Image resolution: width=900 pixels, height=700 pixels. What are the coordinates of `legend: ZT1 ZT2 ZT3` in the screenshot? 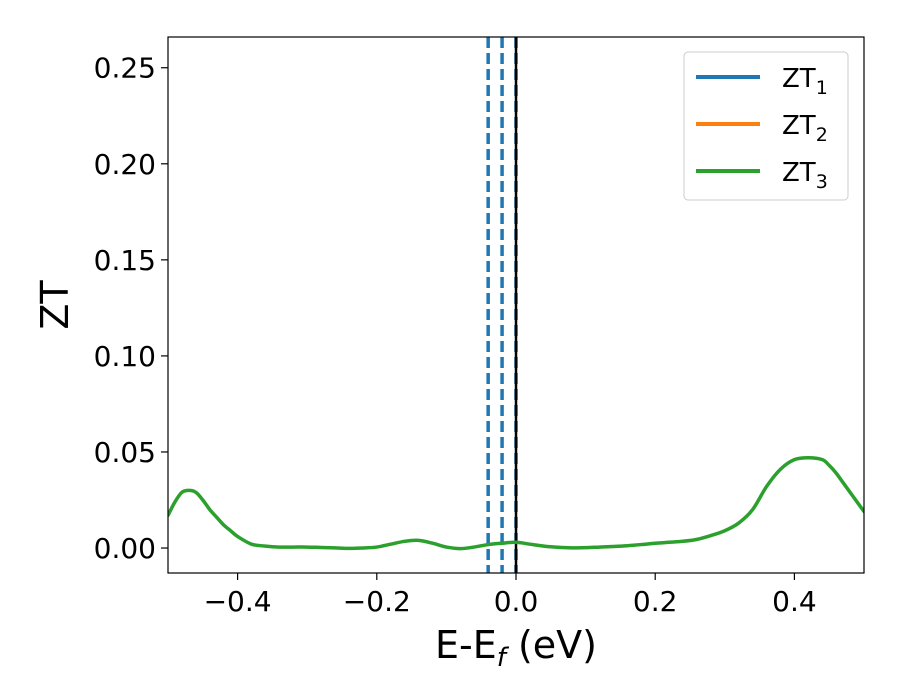 It's located at (766, 126).